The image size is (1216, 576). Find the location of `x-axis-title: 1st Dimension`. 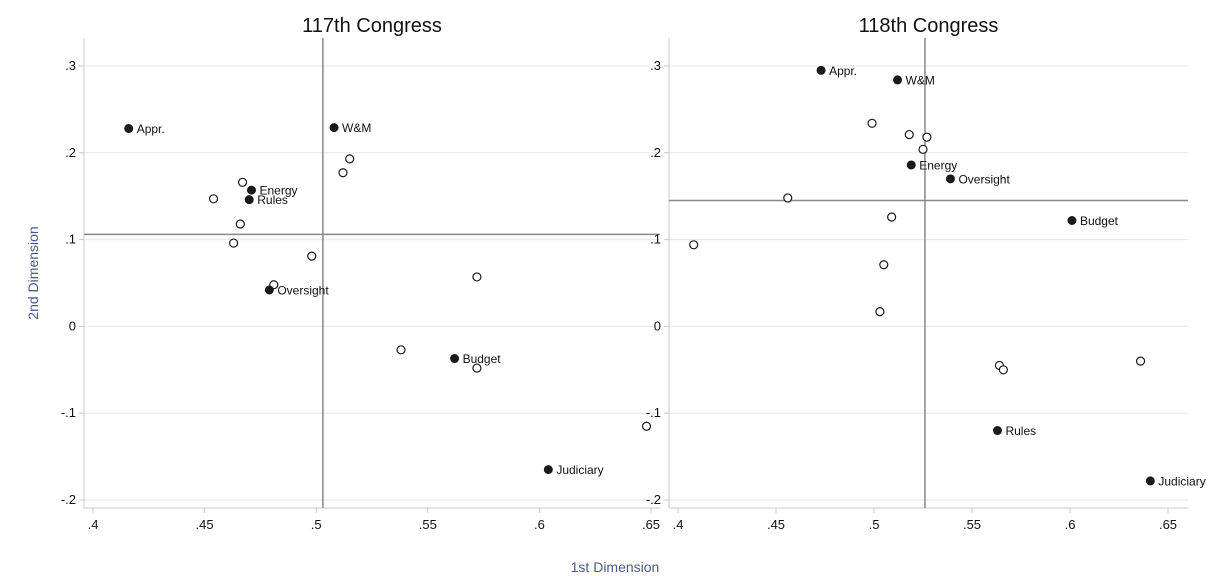

x-axis-title: 1st Dimension is located at coordinates (615, 567).